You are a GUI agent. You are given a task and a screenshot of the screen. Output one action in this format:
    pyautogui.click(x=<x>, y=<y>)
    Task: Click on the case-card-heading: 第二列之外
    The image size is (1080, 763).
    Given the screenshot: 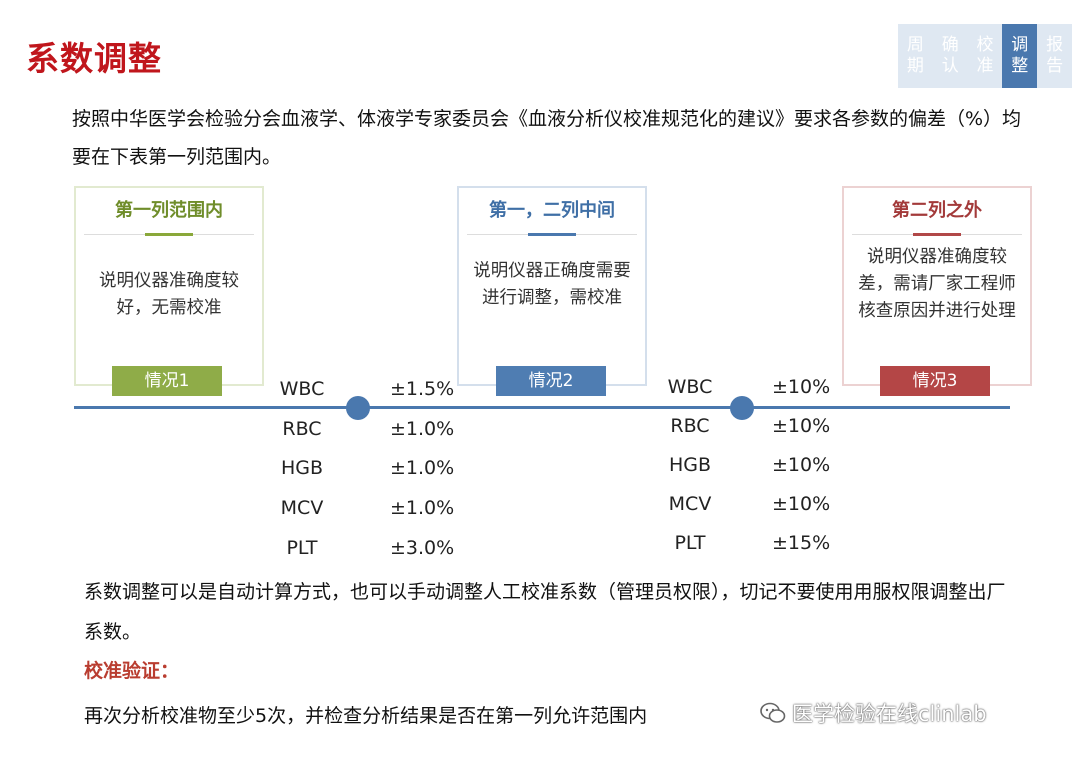 What is the action you would take?
    pyautogui.click(x=937, y=212)
    